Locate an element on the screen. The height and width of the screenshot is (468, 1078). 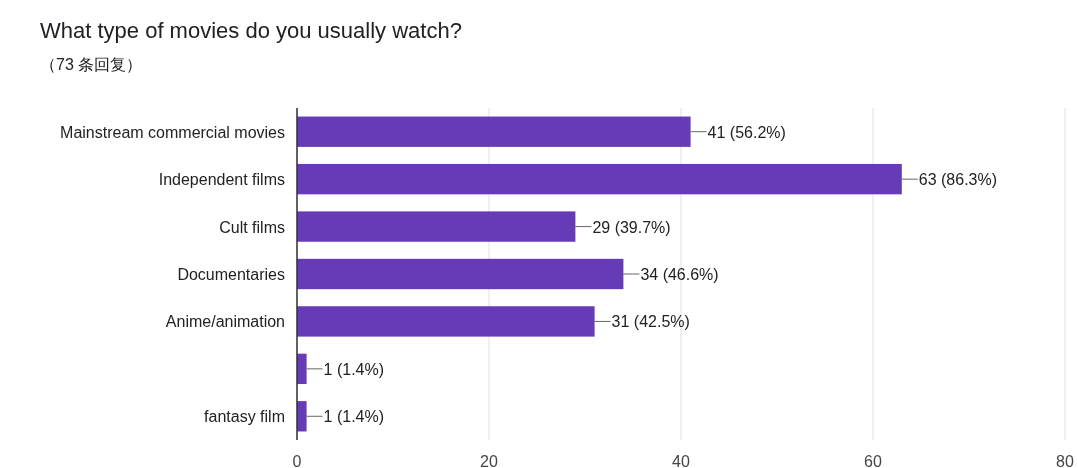
data-label: 29 (39.7%) is located at coordinates (631, 227).